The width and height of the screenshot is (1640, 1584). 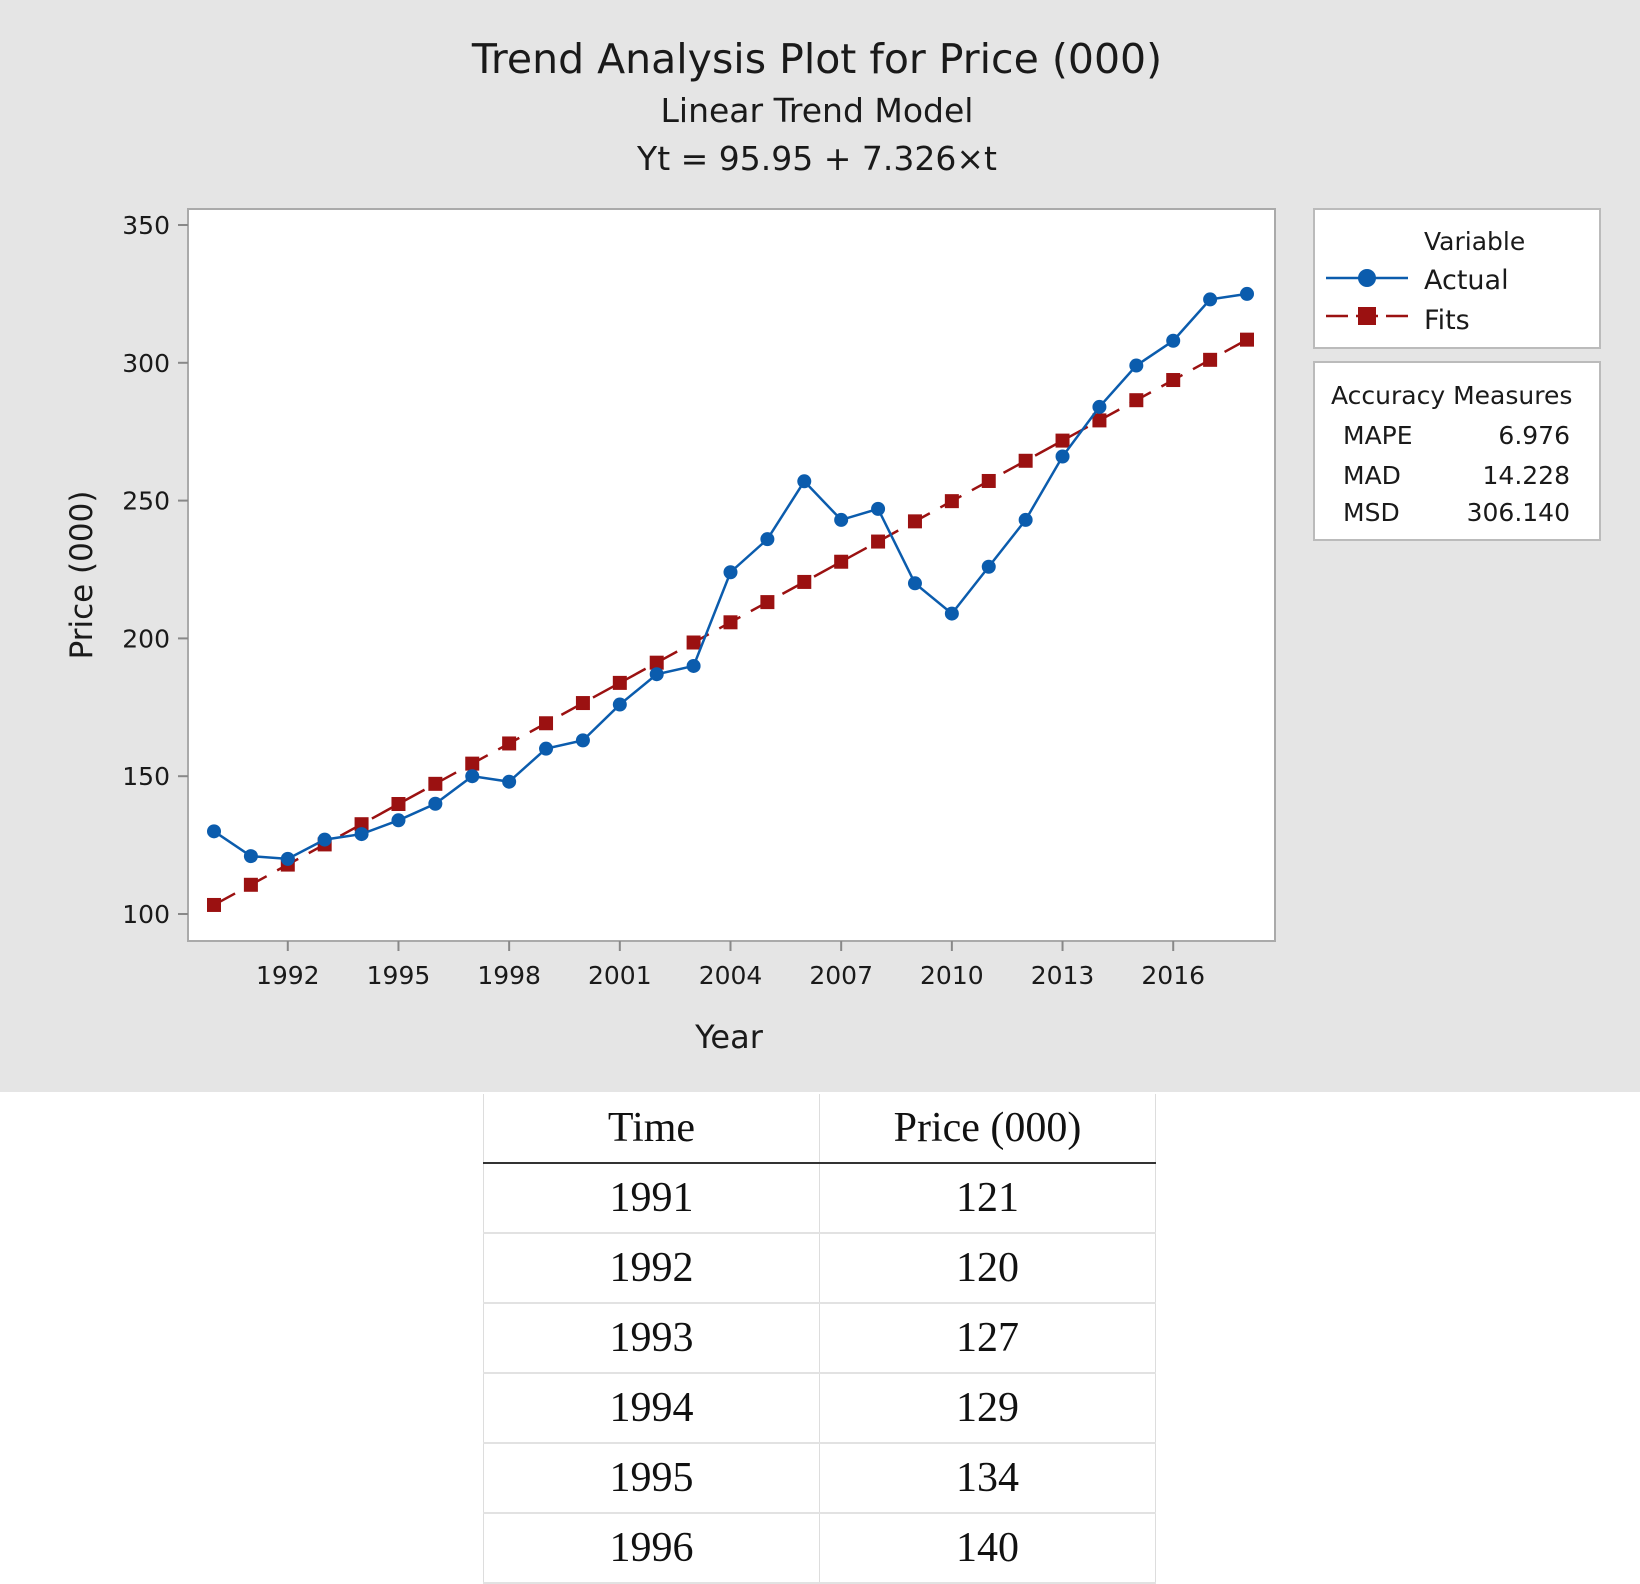 I want to click on header-price: Price (000), so click(x=987, y=1129).